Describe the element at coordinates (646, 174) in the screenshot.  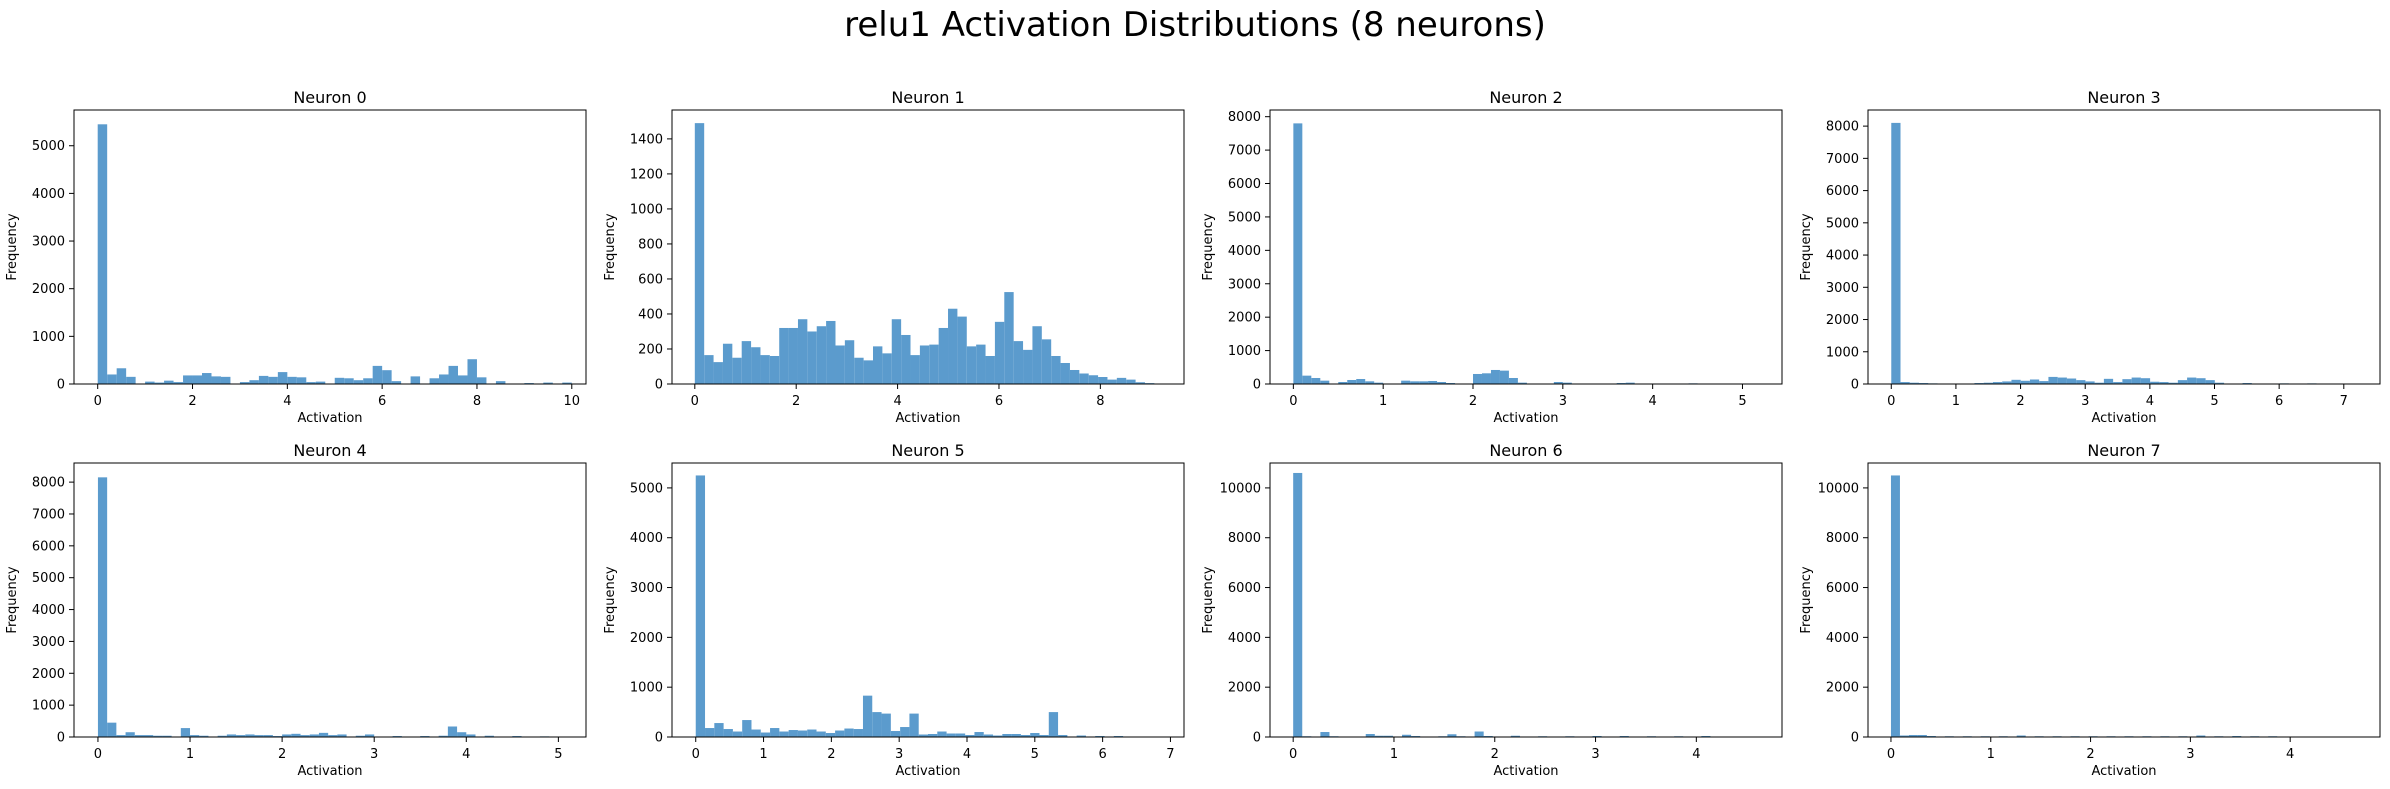
I see `y-tick-label: 1200` at that location.